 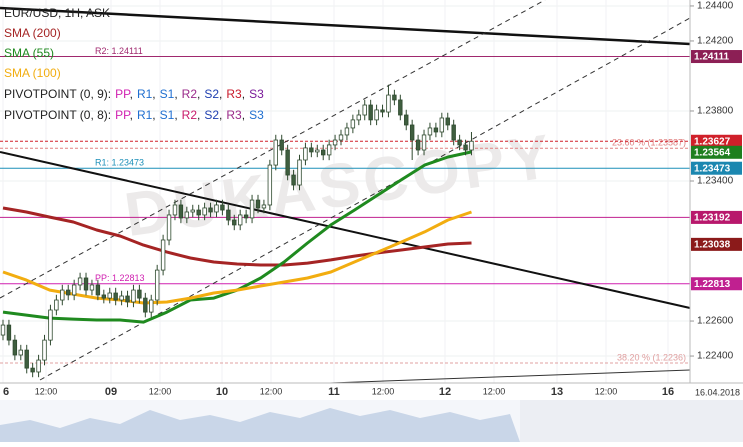 What do you see at coordinates (715, 321) in the screenshot?
I see `y-tick-label: 1.22600` at bounding box center [715, 321].